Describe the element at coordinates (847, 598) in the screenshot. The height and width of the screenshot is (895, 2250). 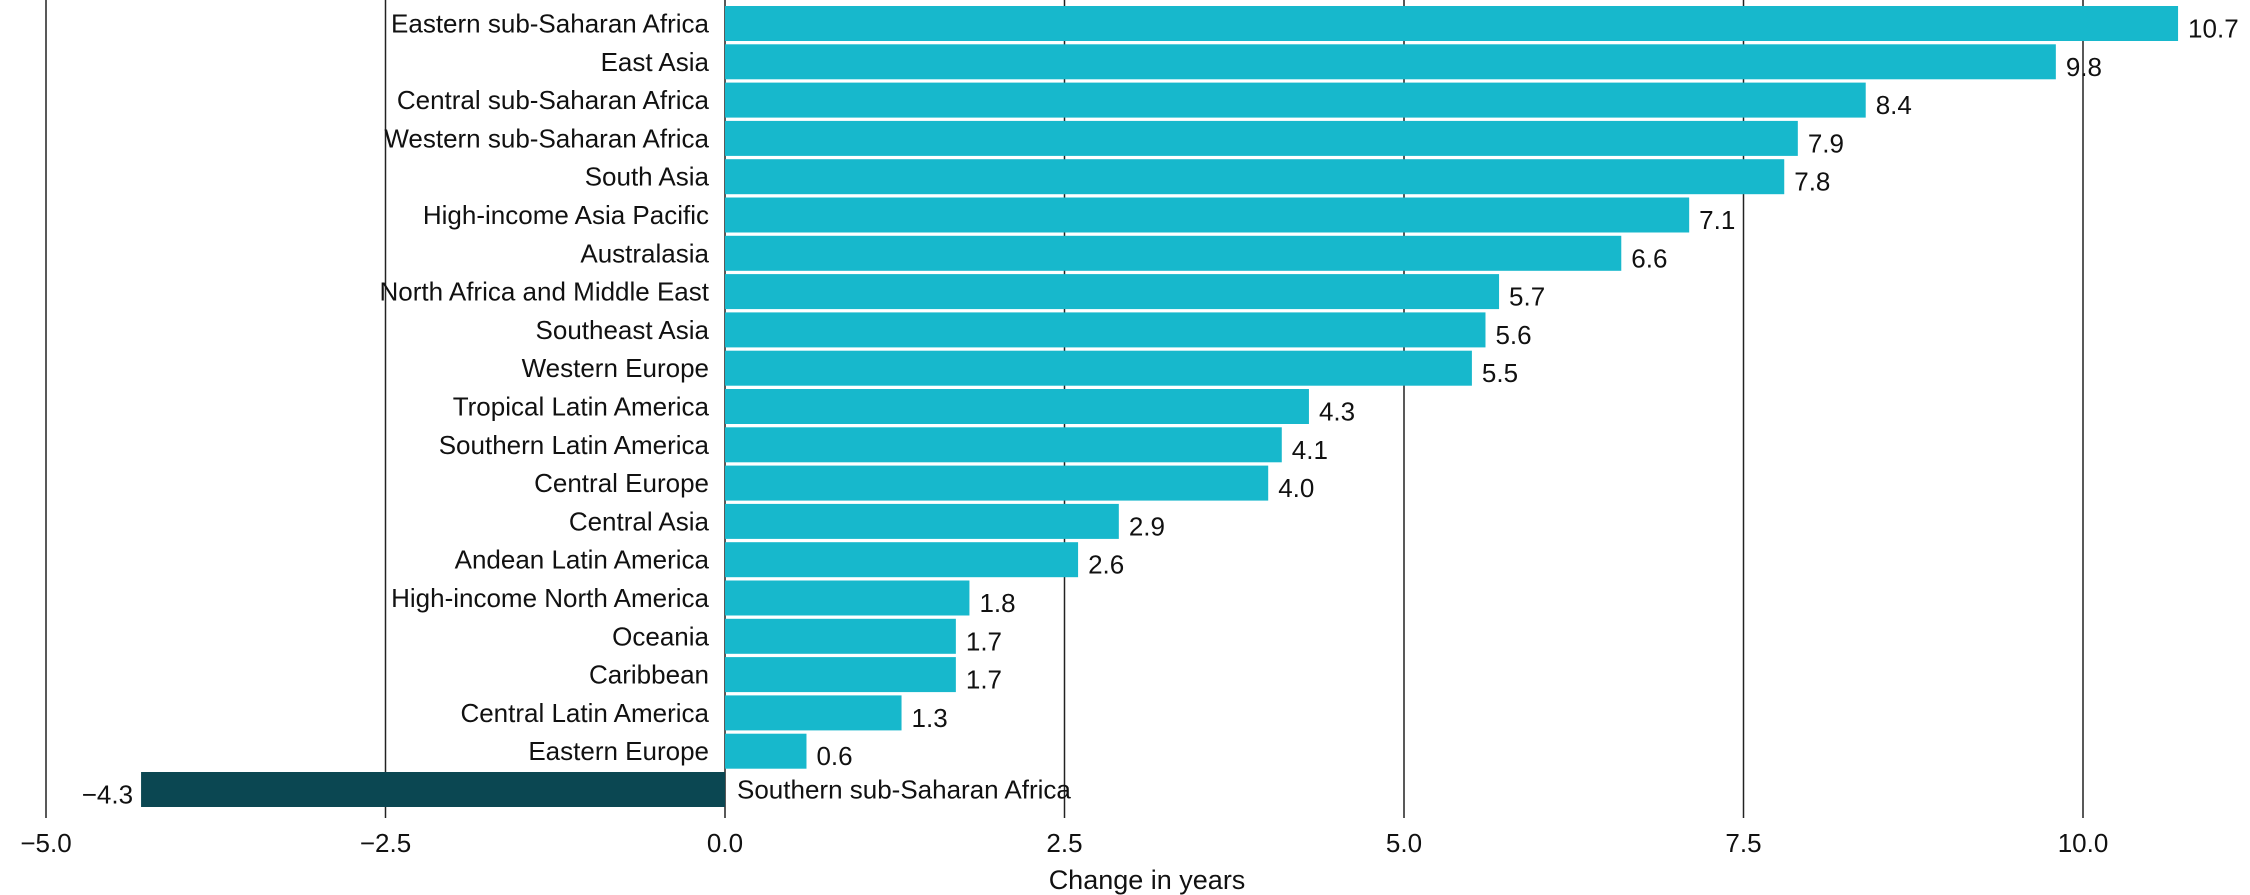
I see `bar-high-income-north-america` at that location.